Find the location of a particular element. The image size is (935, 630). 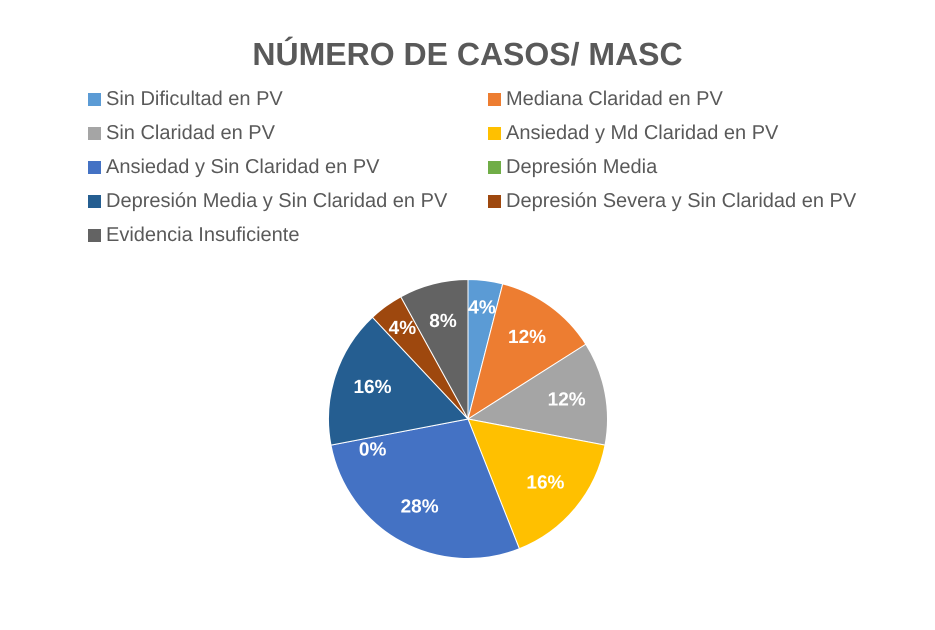

legend-label: Depresión Media y Sin Claridad en PV is located at coordinates (277, 201).